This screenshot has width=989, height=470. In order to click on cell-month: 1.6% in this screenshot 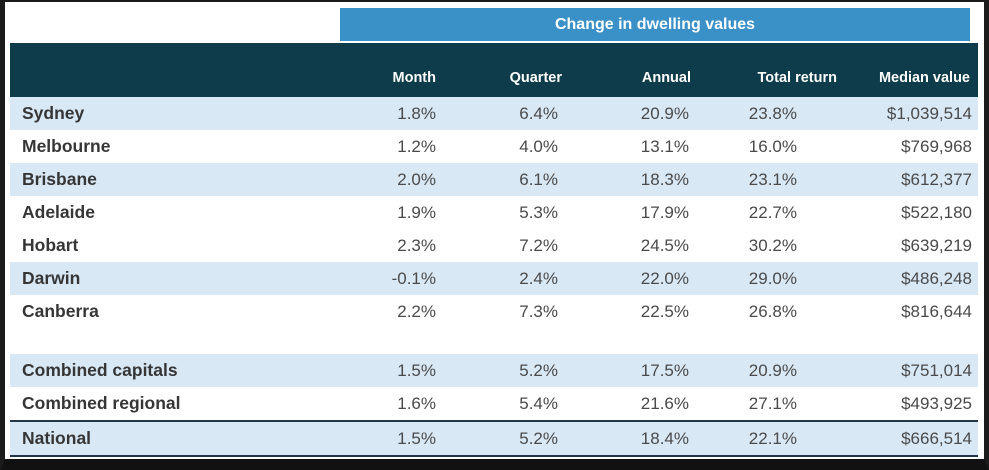, I will do `click(416, 403)`.